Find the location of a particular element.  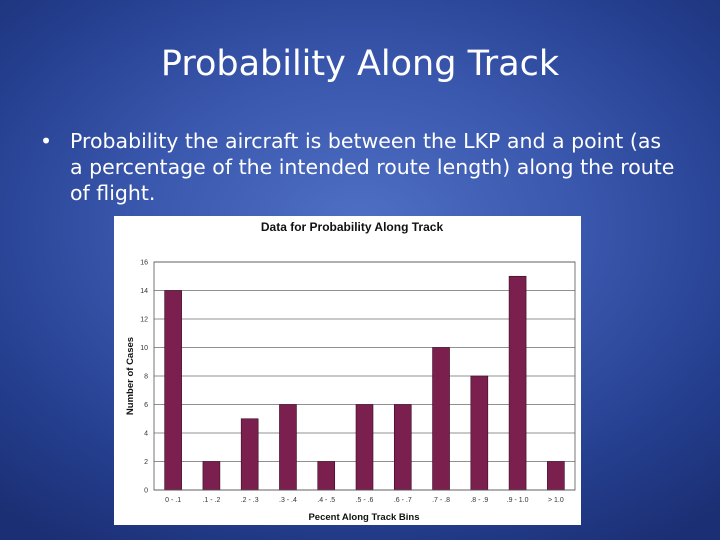

x-tick-label: .5 - .6 is located at coordinates (365, 500).